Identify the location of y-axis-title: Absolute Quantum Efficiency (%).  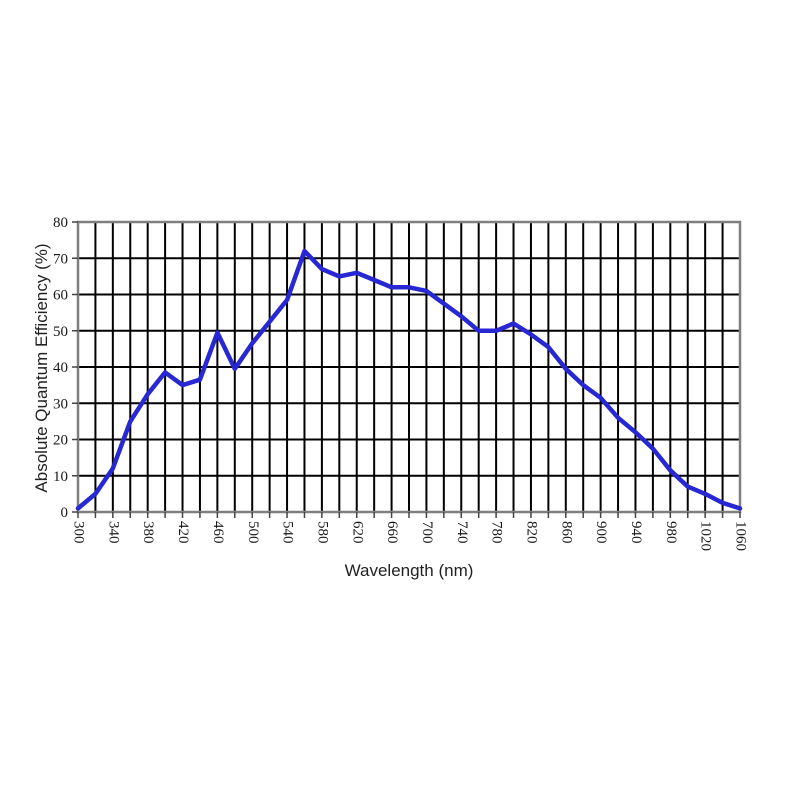
(41, 368).